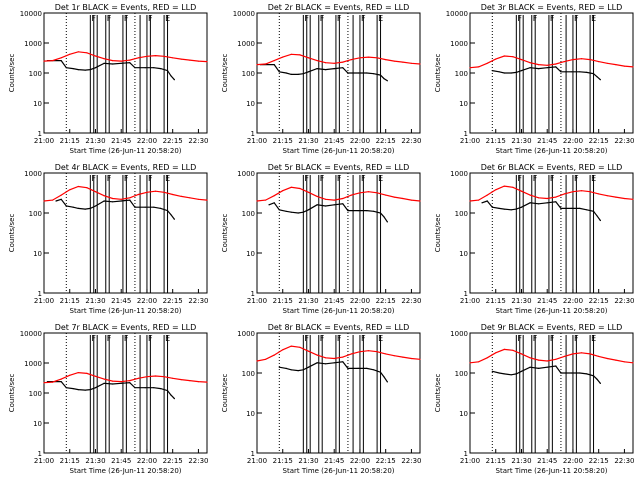 The image size is (640, 480). I want to click on x-tick-label: 22:15, so click(599, 461).